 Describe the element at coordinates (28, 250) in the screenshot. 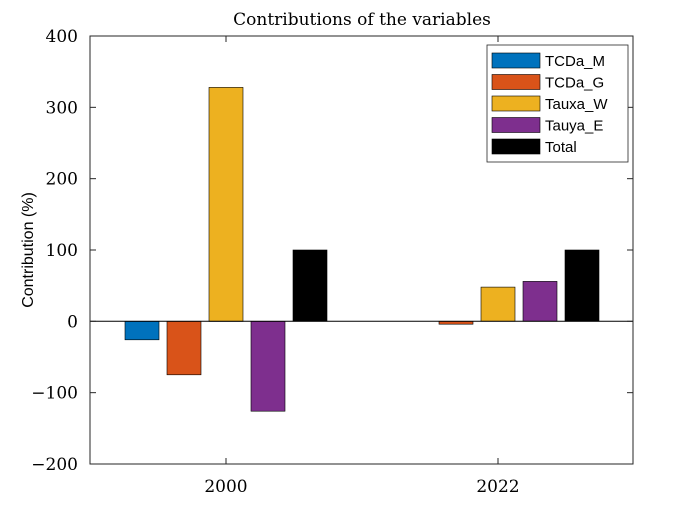

I see `y-axis-label: Contribution (%)` at that location.